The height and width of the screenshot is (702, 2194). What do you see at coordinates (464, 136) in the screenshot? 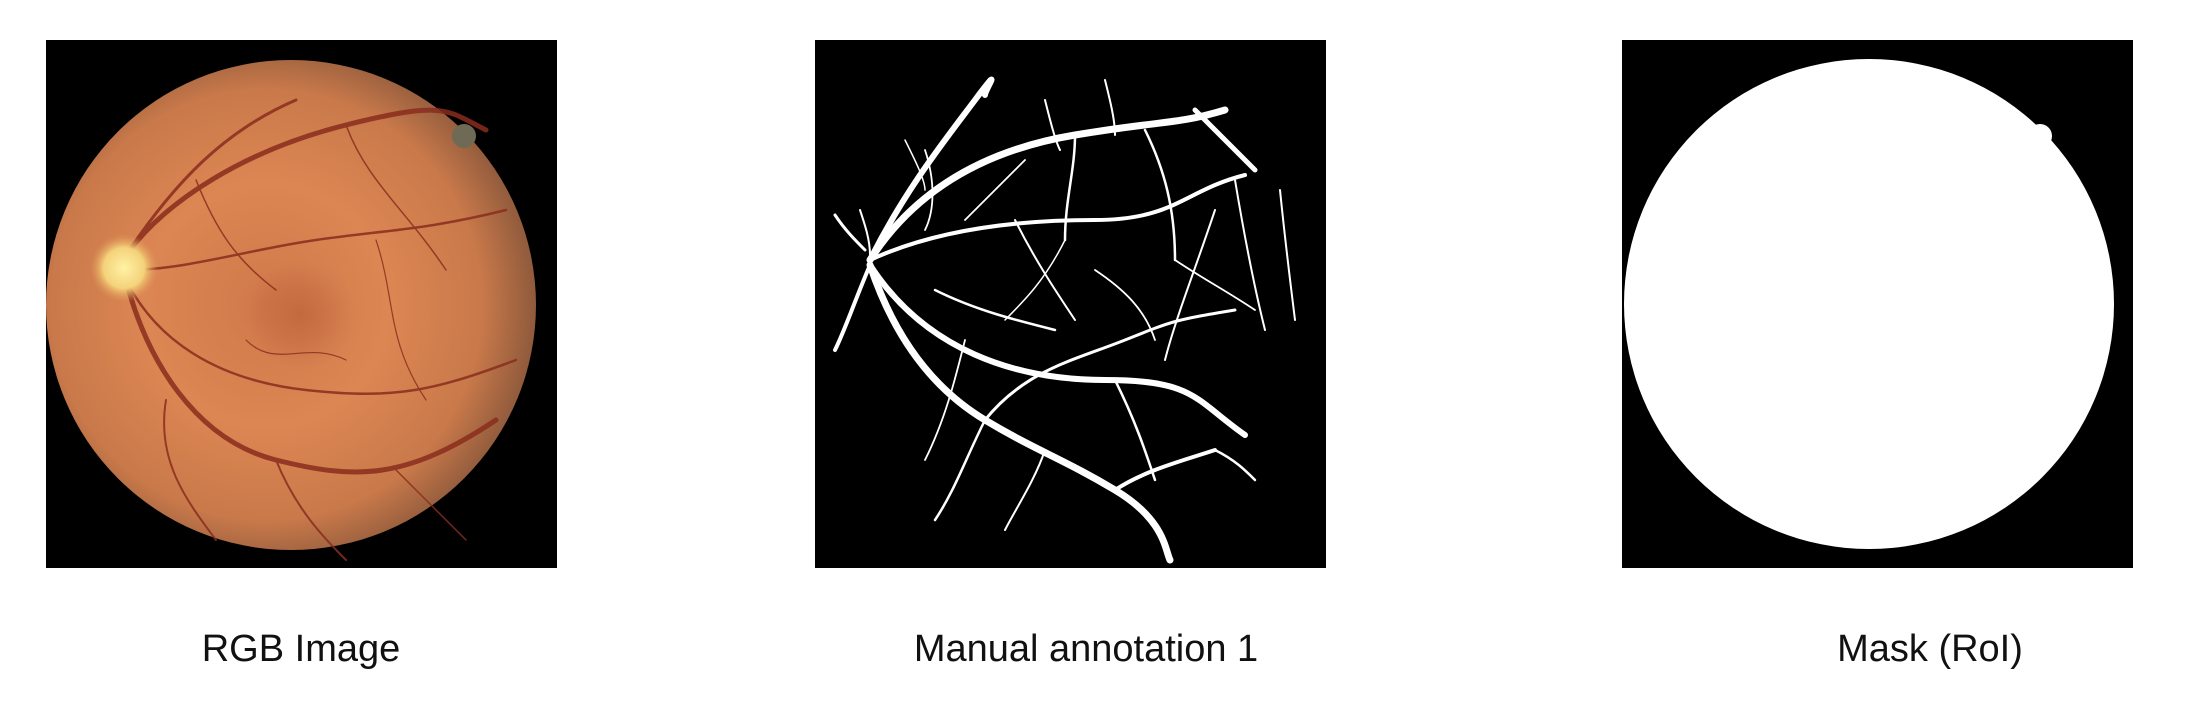
I see `fundus-notch` at bounding box center [464, 136].